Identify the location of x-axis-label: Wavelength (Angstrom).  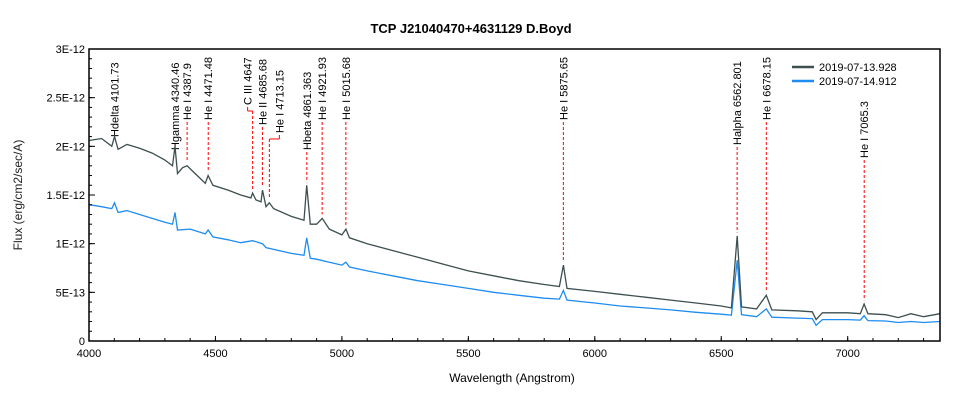
(512, 378).